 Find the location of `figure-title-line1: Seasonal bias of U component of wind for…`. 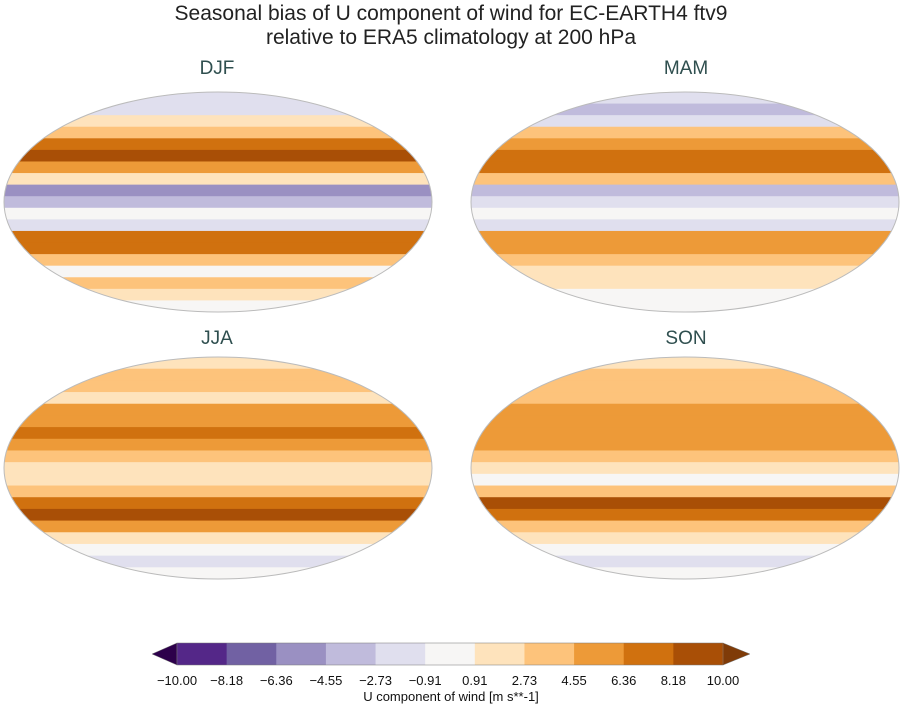

figure-title-line1: Seasonal bias of U component of wind for… is located at coordinates (451, 13).